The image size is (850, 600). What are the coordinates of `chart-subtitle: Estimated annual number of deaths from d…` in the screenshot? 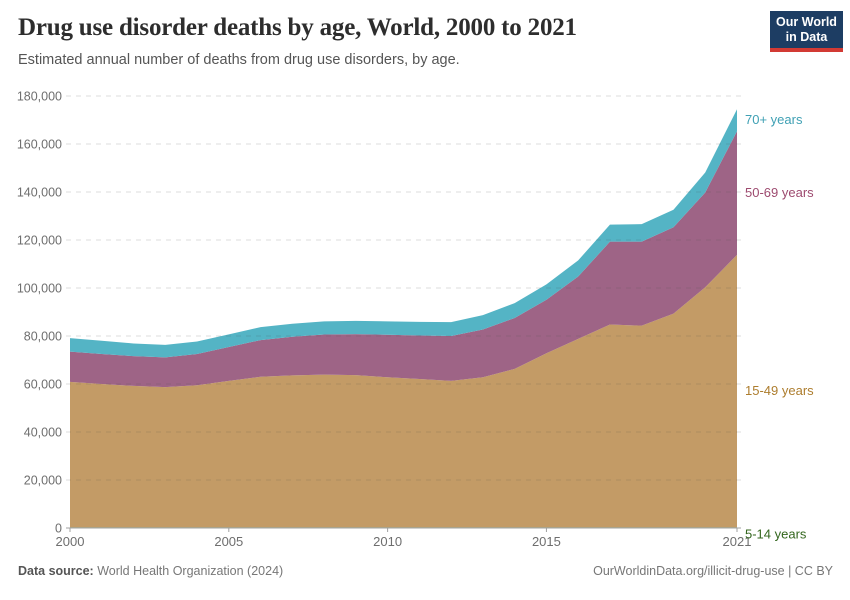 It's located at (239, 60).